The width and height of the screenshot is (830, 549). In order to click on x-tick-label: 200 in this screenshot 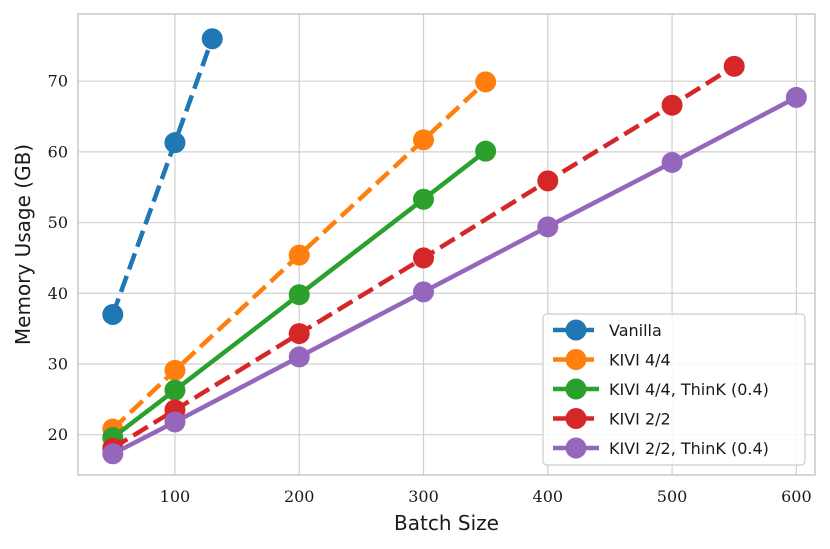, I will do `click(299, 496)`.